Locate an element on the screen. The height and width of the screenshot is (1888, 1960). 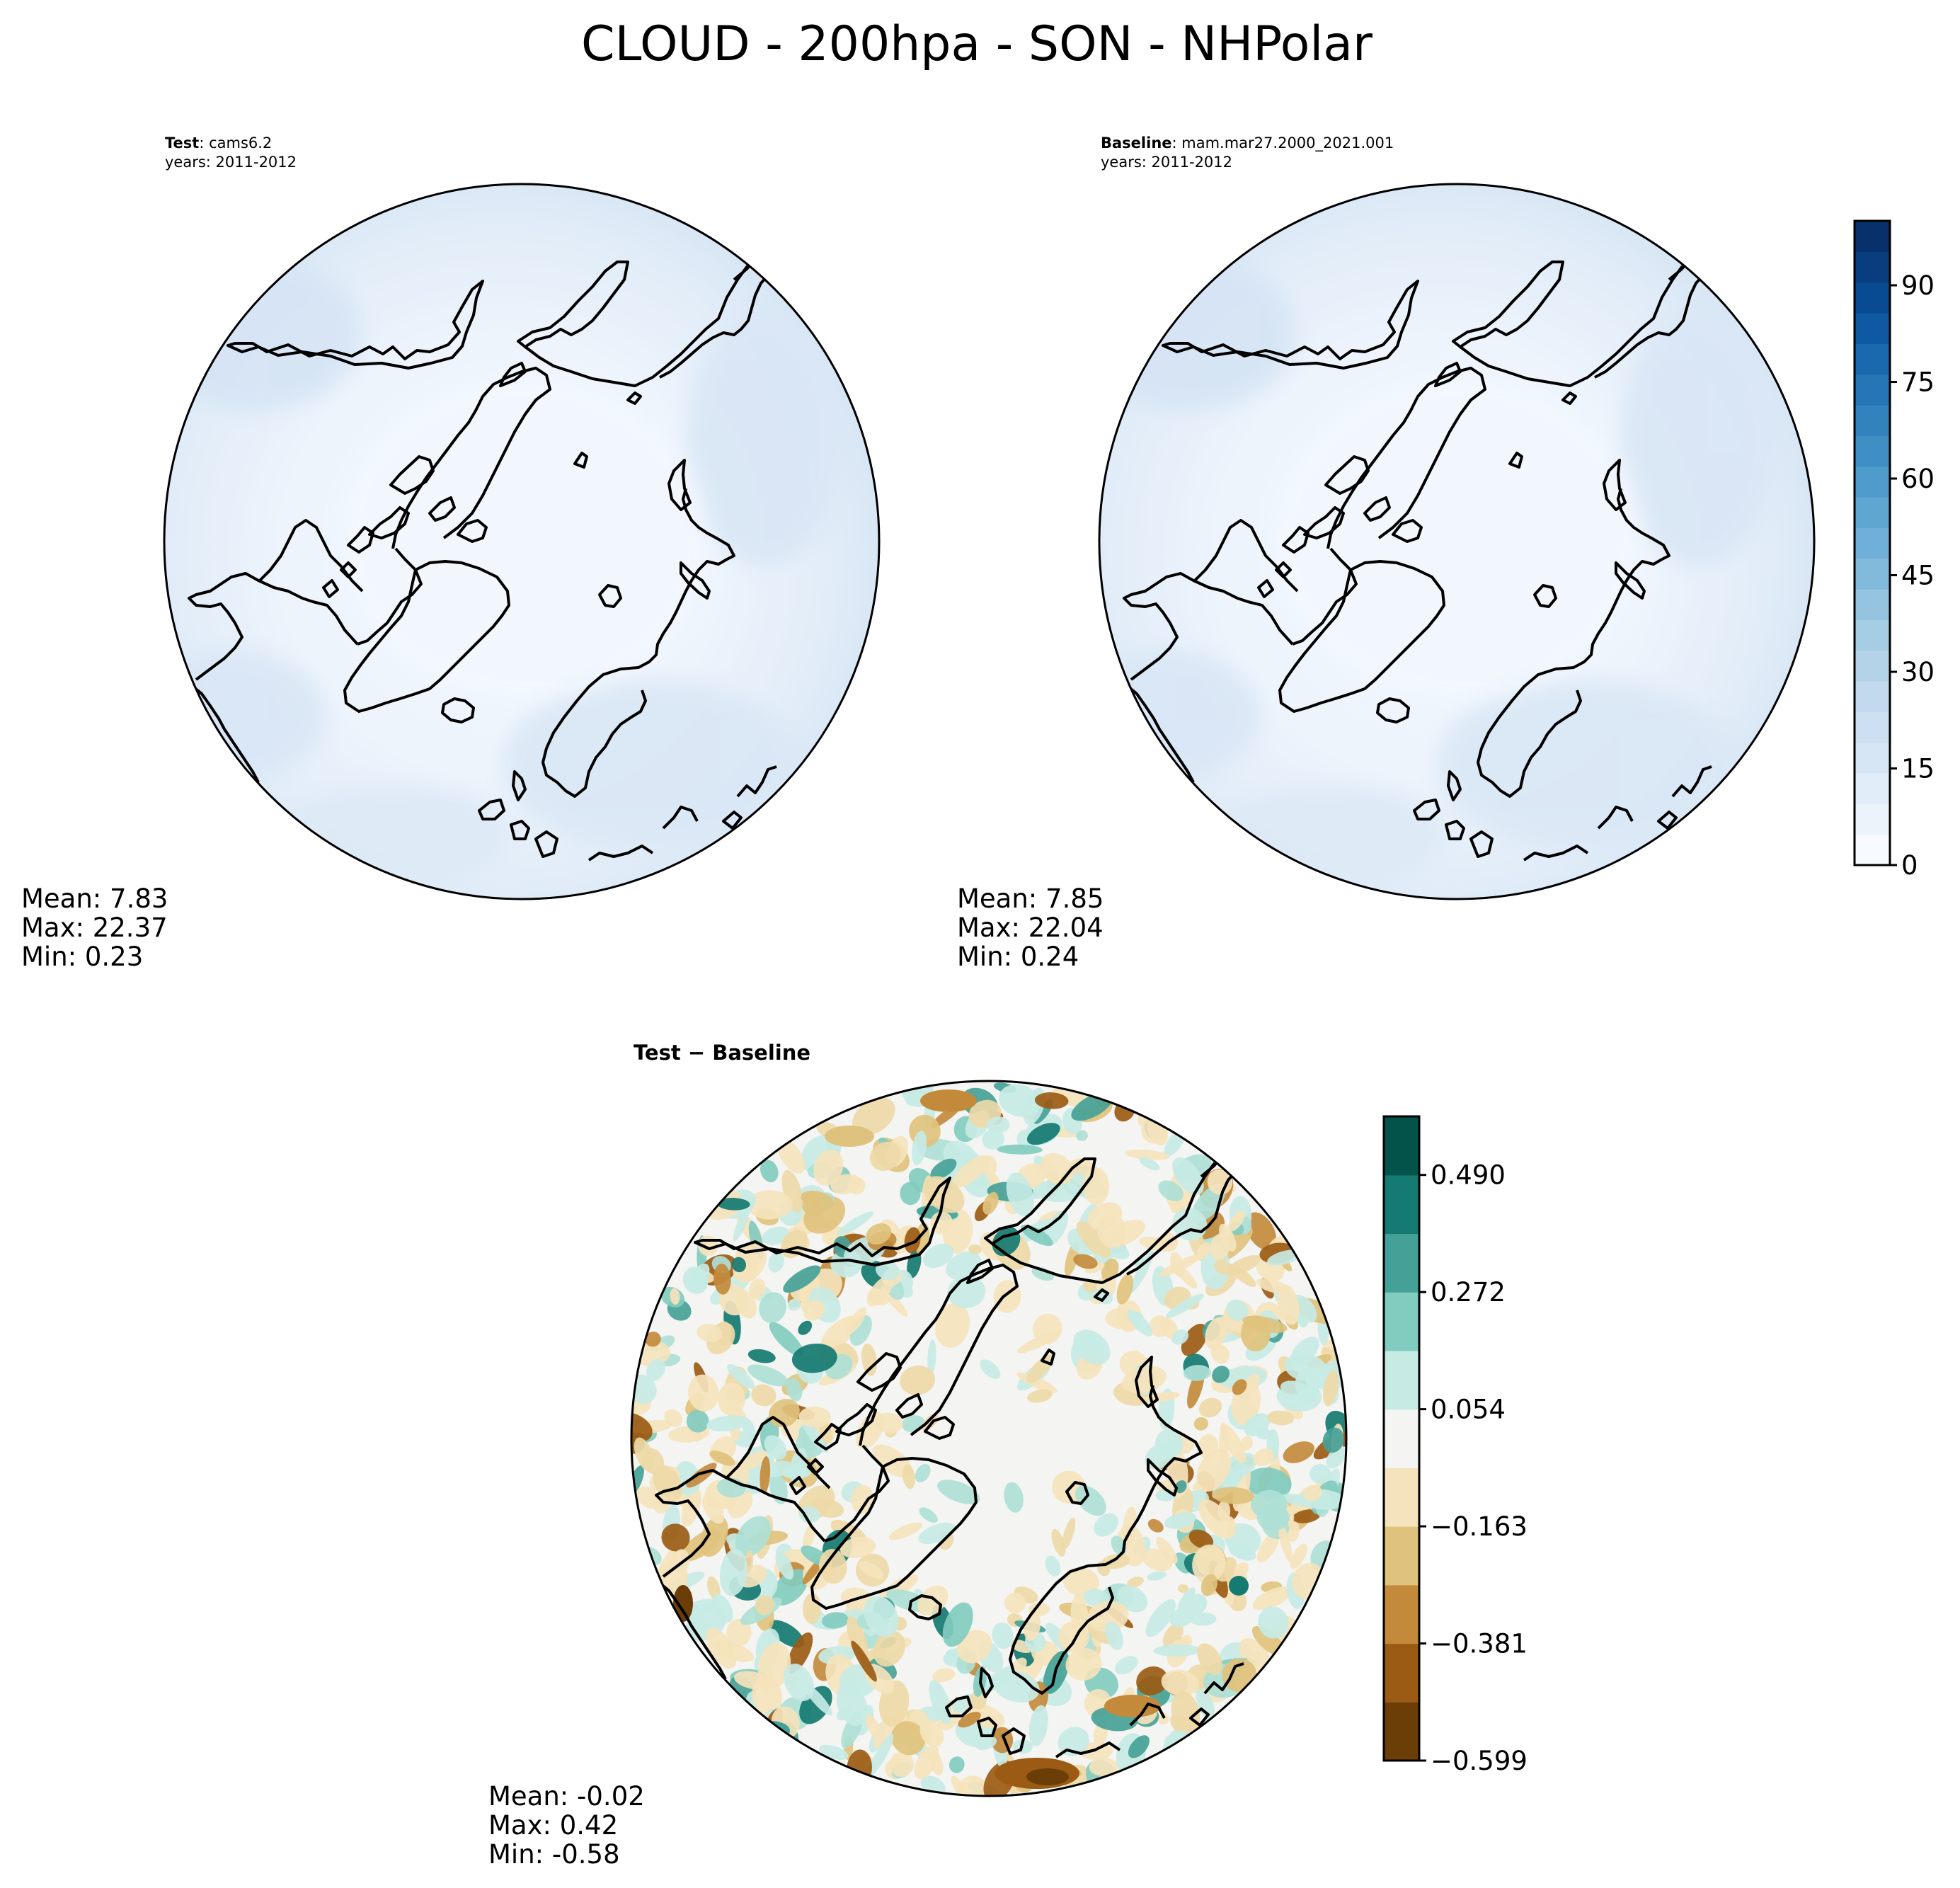
panel-baseline-max: Max: 22.04 is located at coordinates (1030, 928).